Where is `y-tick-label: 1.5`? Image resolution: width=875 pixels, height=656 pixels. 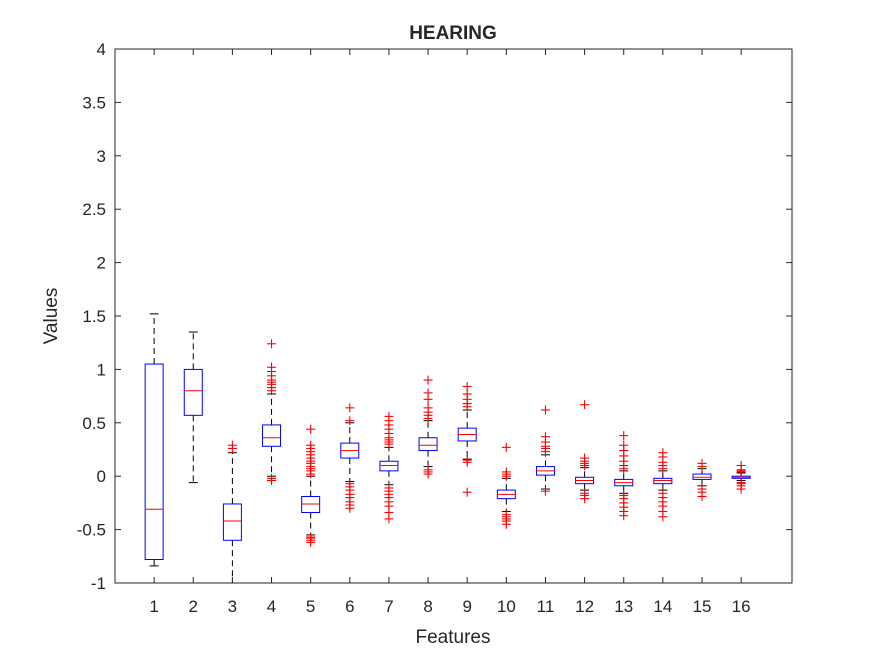
y-tick-label: 1.5 is located at coordinates (94, 316).